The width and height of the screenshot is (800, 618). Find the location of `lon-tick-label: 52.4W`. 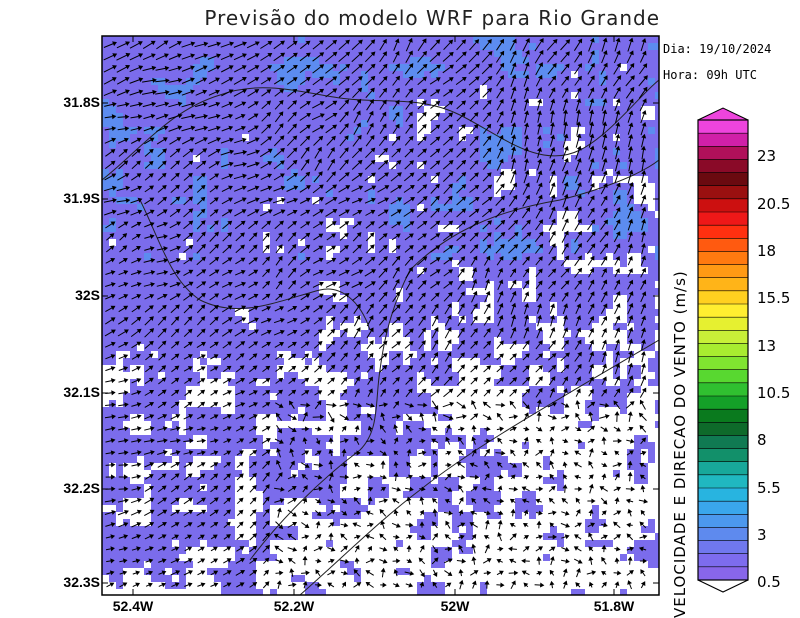

lon-tick-label: 52.4W is located at coordinates (133, 606).